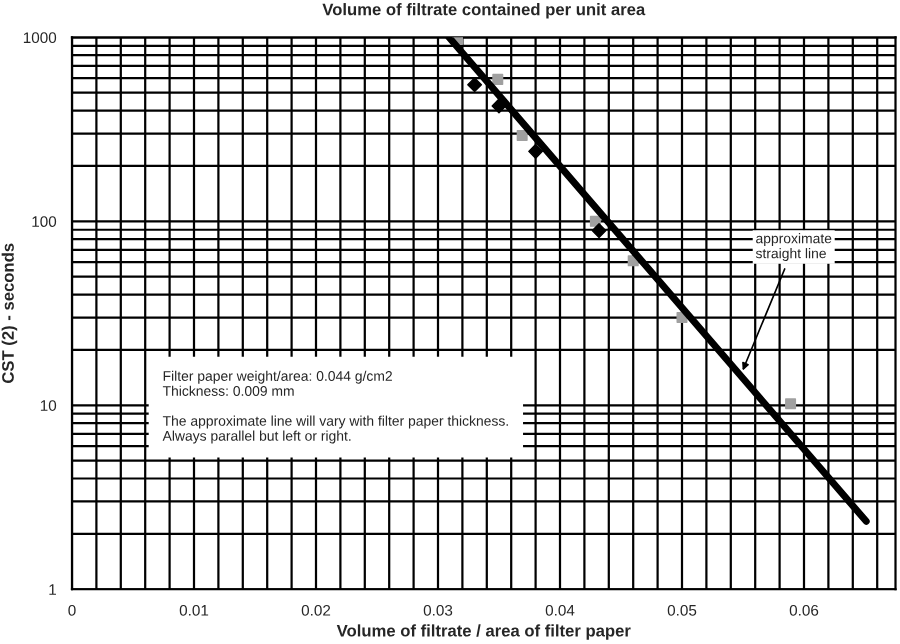  Describe the element at coordinates (9, 313) in the screenshot. I see `y-axis-title: CST (2) - seconds` at that location.